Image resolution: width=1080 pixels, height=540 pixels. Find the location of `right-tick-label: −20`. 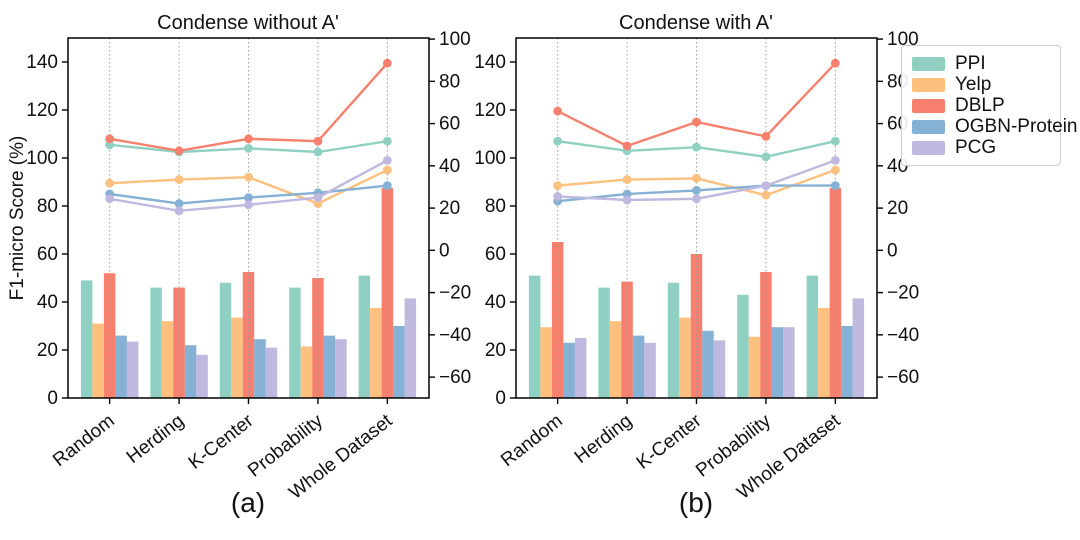

right-tick-label: −20 is located at coordinates (455, 293).